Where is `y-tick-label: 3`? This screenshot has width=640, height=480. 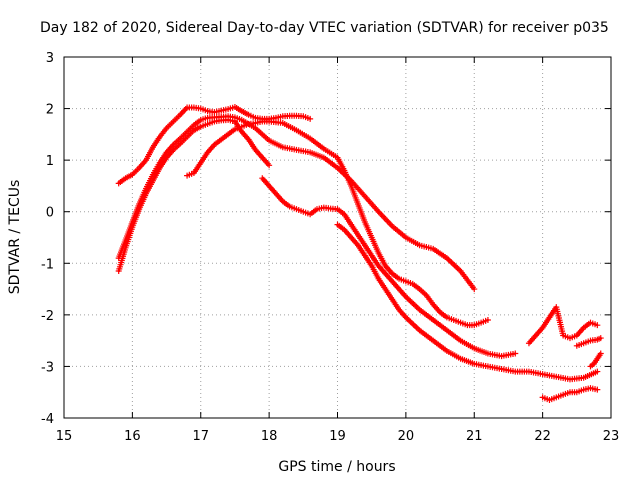 y-tick-label: 3 is located at coordinates (50, 58).